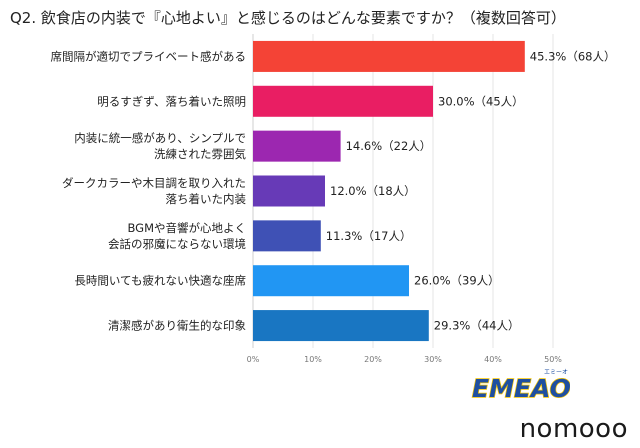 The width and height of the screenshot is (640, 448). What do you see at coordinates (477, 326) in the screenshot?
I see `data-label: 29.3%（44人）` at bounding box center [477, 326].